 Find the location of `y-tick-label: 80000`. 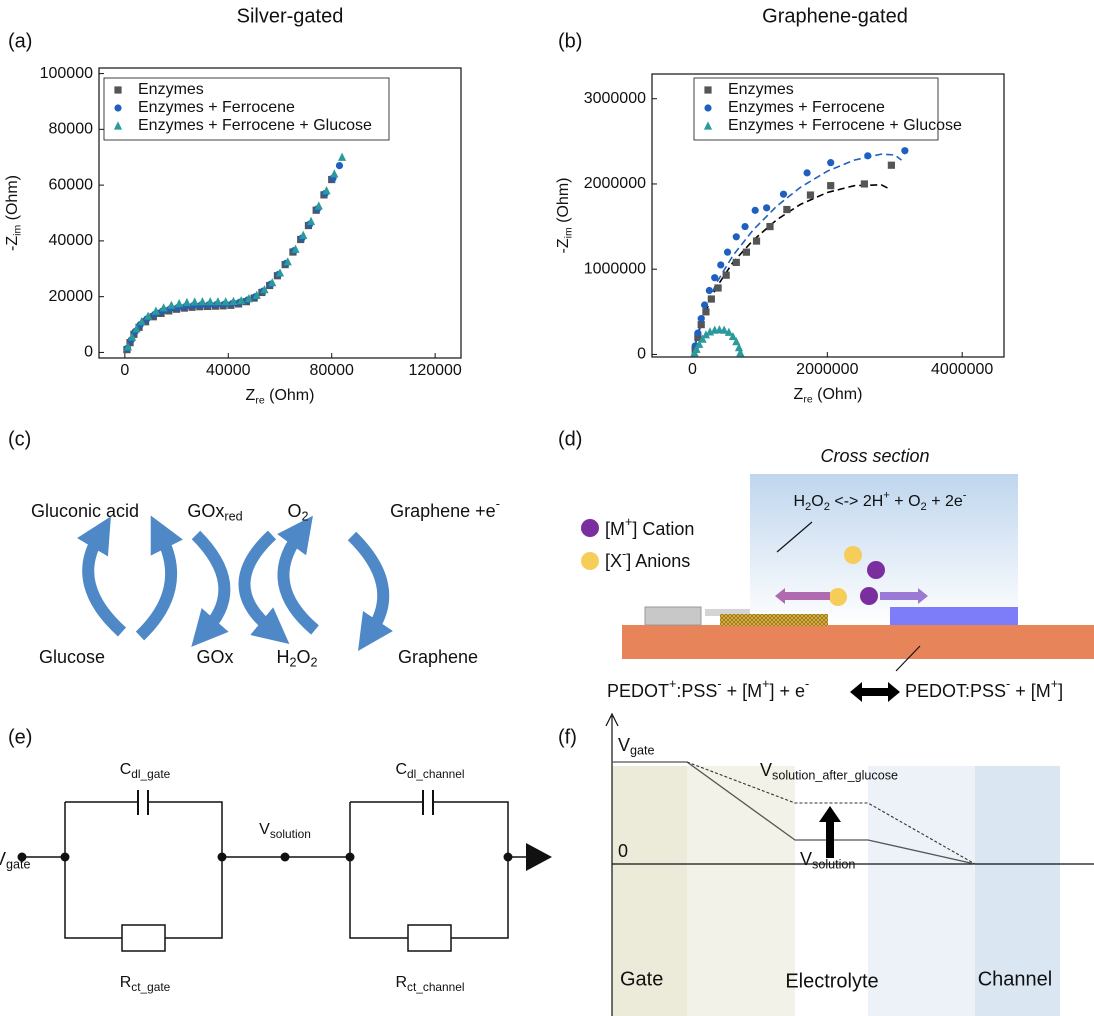

y-tick-label: 80000 is located at coordinates (71, 129).